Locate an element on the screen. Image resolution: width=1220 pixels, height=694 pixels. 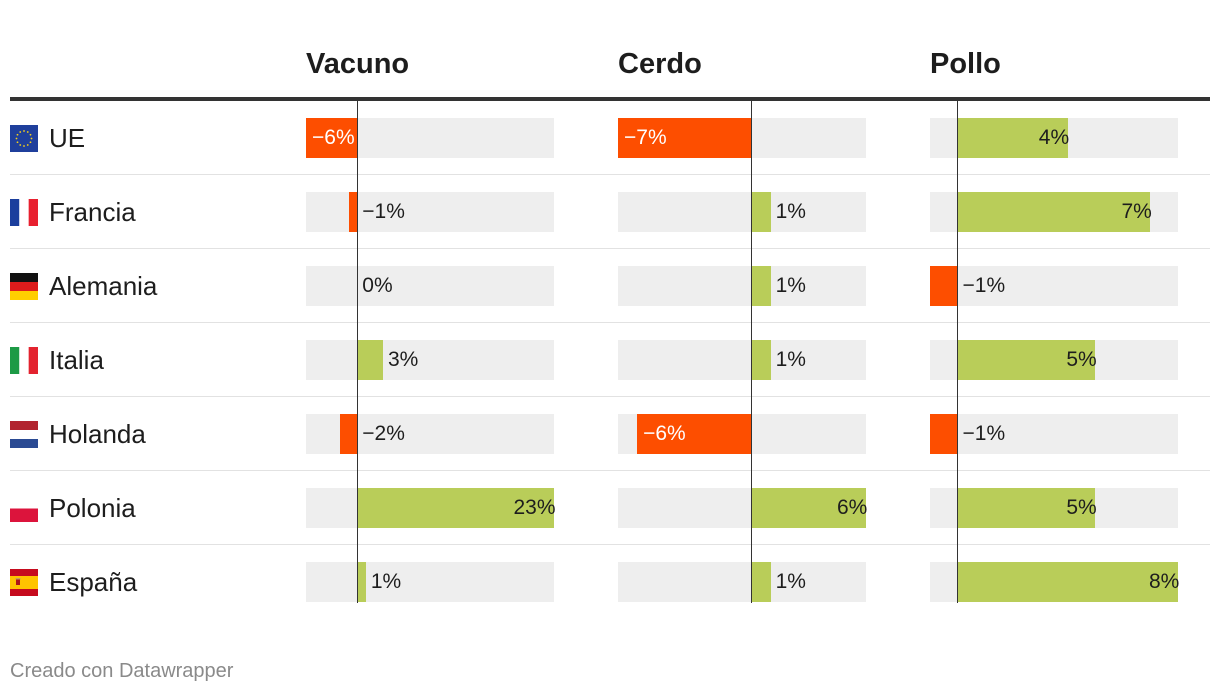
france-flag-icon is located at coordinates (24, 212).